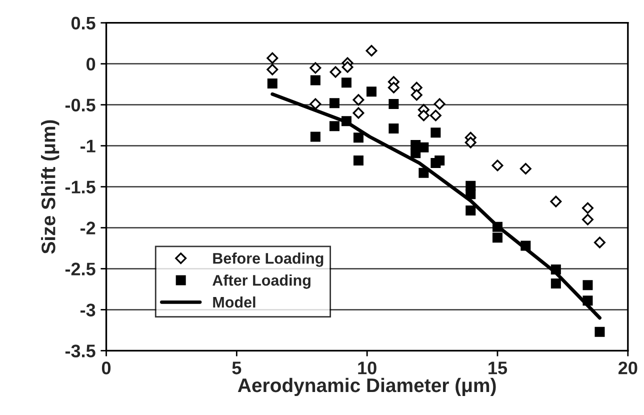  Describe the element at coordinates (367, 387) in the screenshot. I see `x-axis-title: Aerodynamic Diameter (μm)` at that location.